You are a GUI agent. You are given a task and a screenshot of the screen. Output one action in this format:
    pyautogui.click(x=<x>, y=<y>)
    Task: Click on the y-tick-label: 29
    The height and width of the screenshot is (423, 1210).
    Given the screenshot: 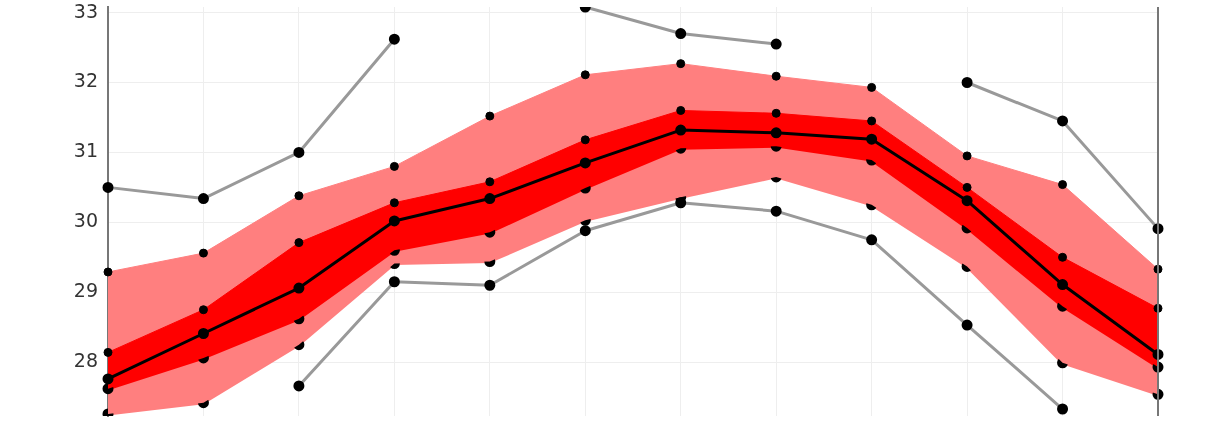 What is the action you would take?
    pyautogui.click(x=85, y=290)
    